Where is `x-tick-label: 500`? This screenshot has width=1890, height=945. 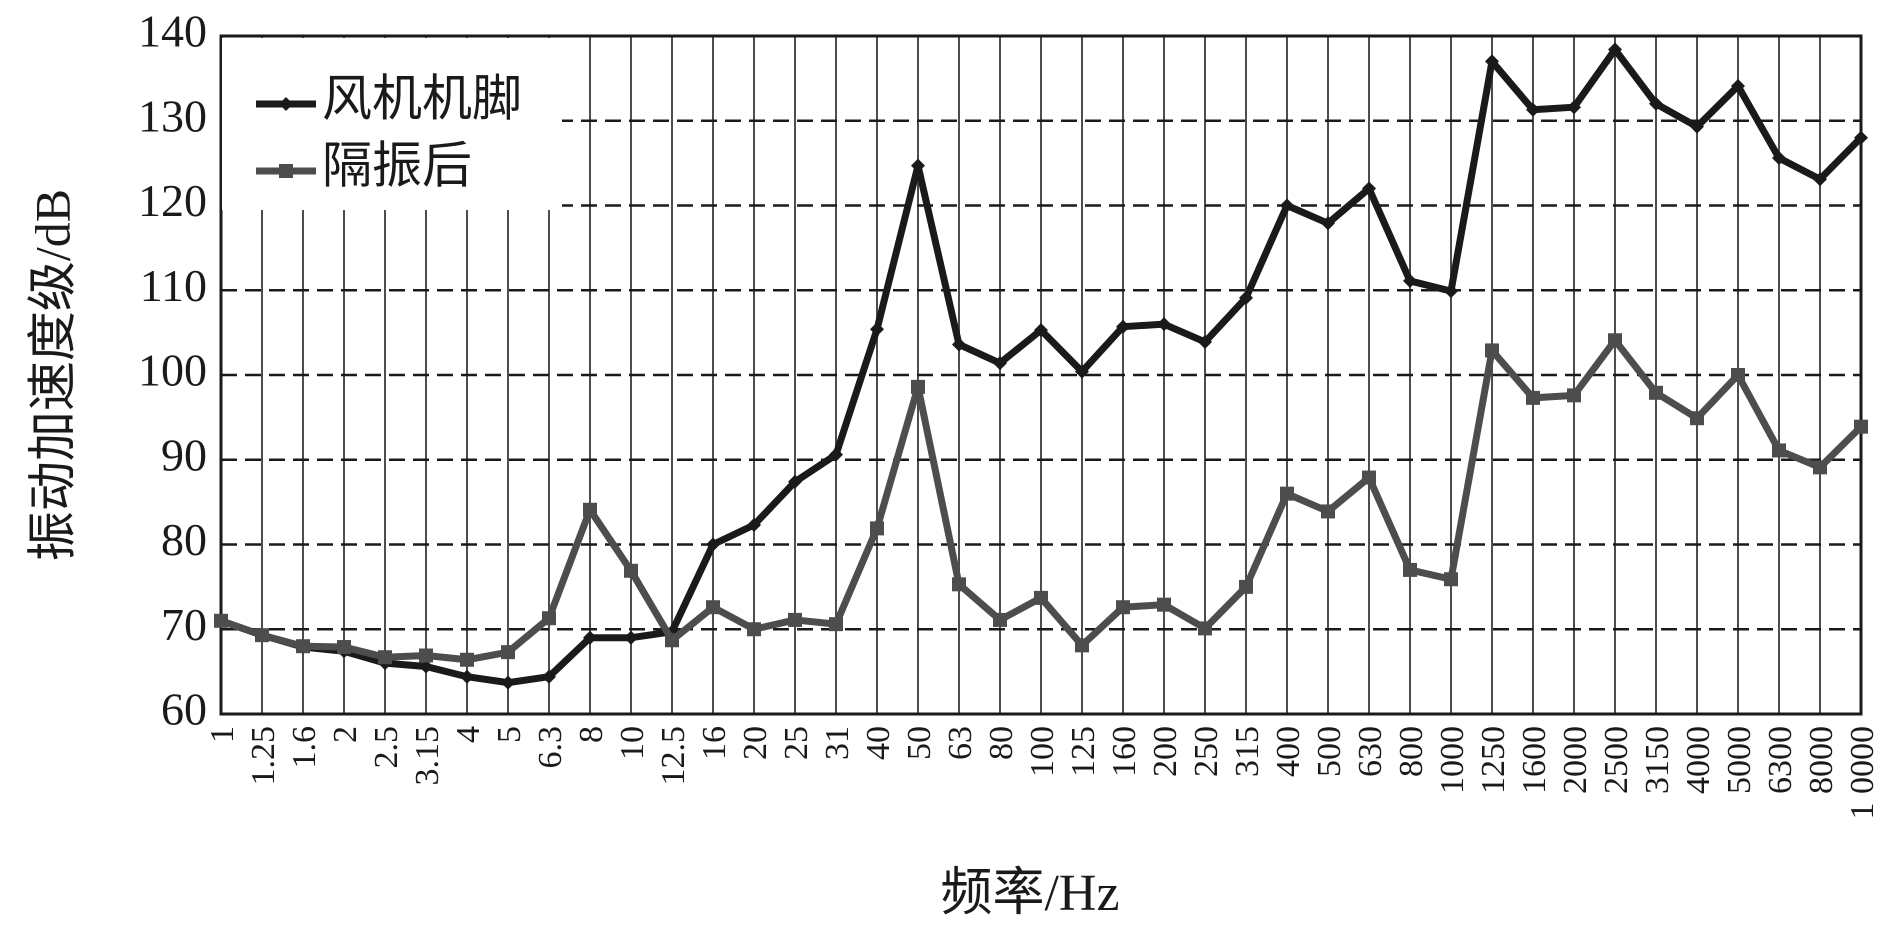
x-tick-label: 500 is located at coordinates (1329, 751).